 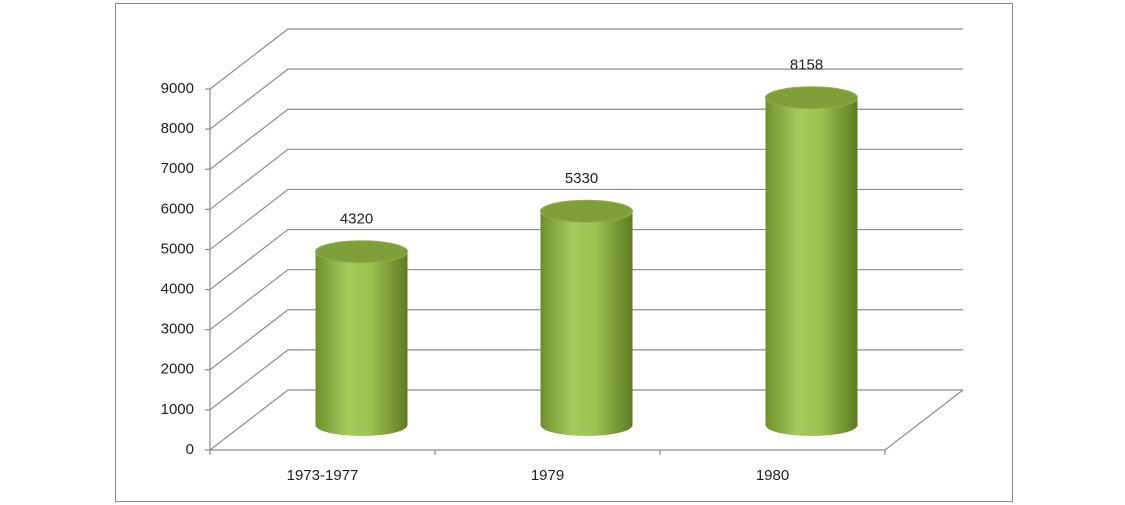 I want to click on value-label: 5330, so click(x=581, y=178).